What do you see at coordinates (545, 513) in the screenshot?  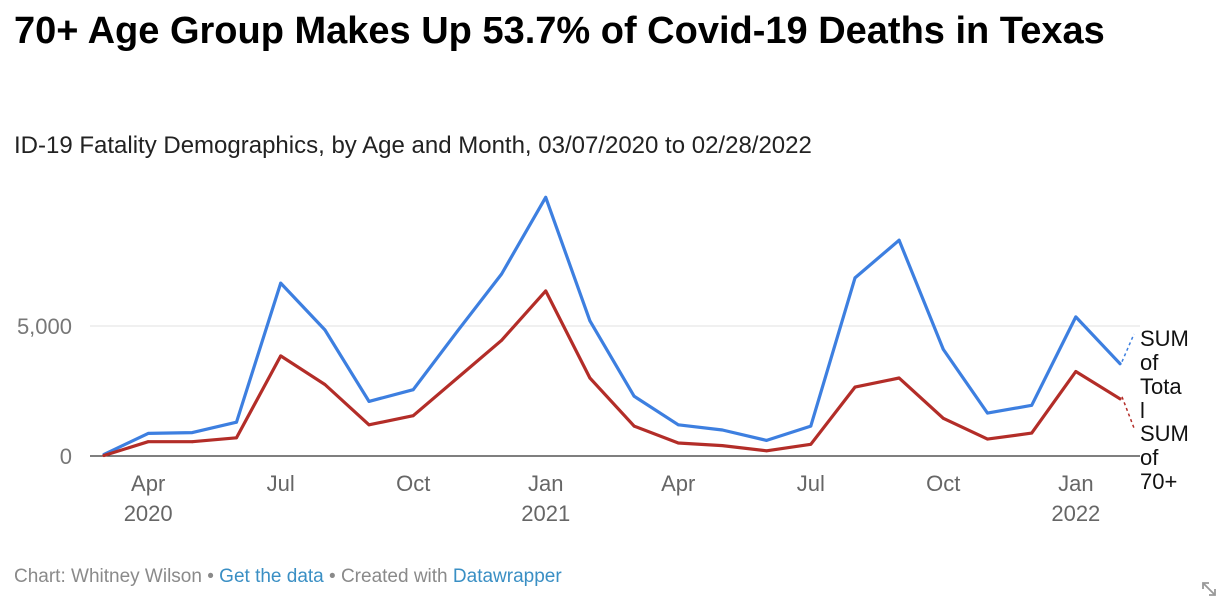 I see `x-tick-year-label: 2021` at bounding box center [545, 513].